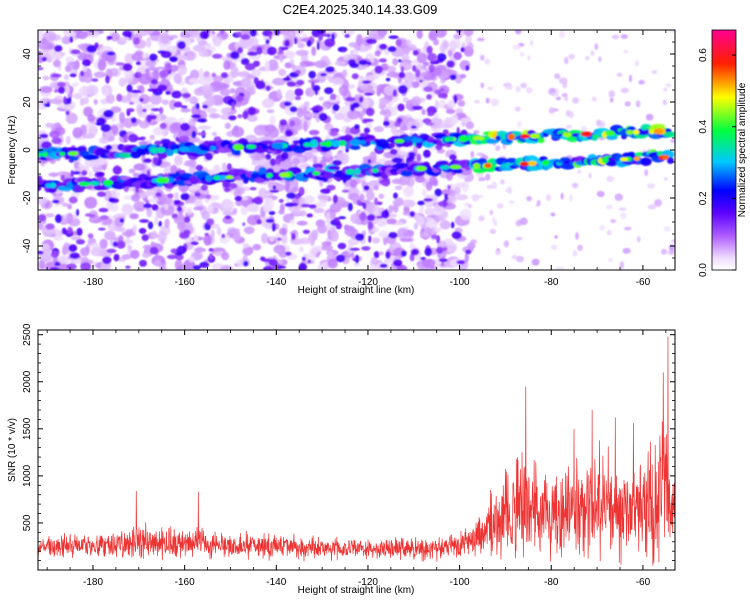 This screenshot has height=600, width=750. Describe the element at coordinates (460, 582) in the screenshot. I see `snr-x-tick-label: -100` at that location.